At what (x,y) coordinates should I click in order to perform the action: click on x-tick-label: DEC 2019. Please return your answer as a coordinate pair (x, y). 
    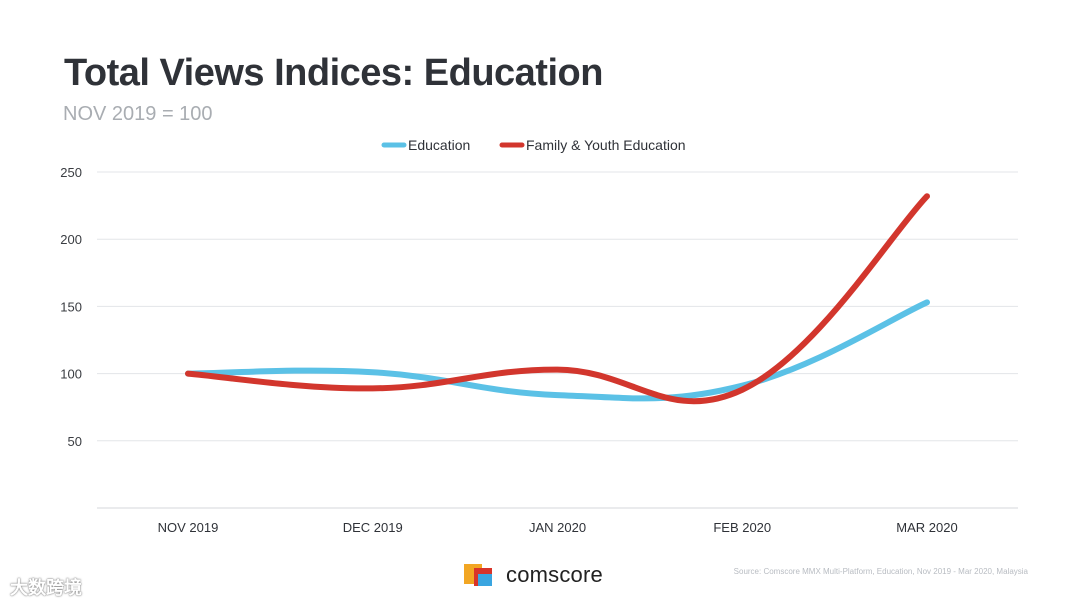
    Looking at the image, I should click on (373, 527).